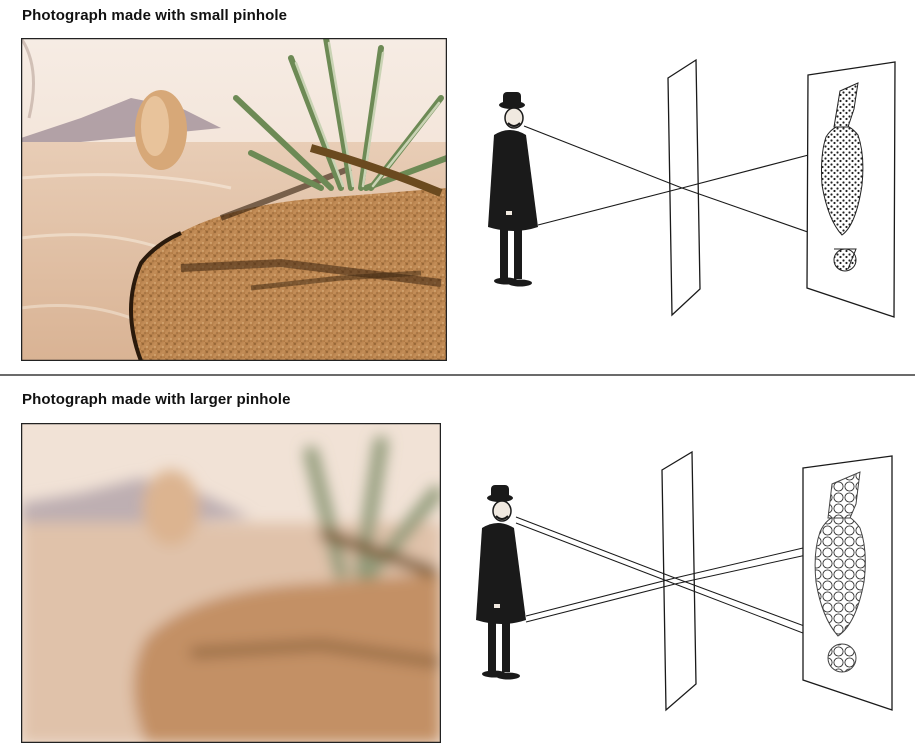 Image resolution: width=915 pixels, height=751 pixels. Describe the element at coordinates (842, 177) in the screenshot. I see `inverted-image-sharp` at that location.